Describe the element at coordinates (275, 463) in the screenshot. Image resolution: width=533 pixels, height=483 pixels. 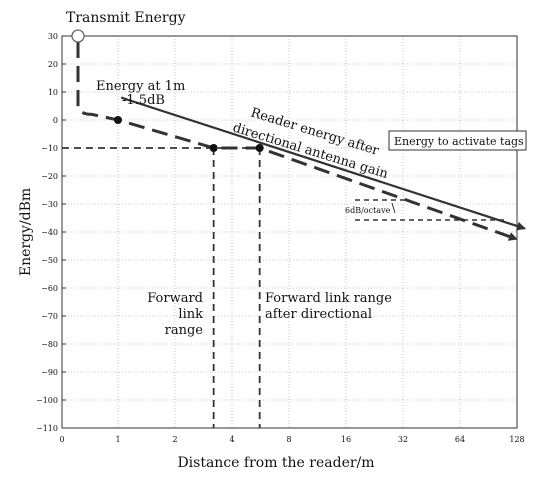
I see `x-axis-label: Distance from the reader/m` at that location.